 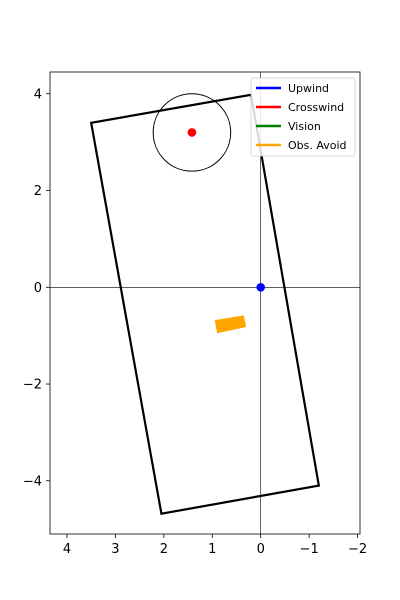 What do you see at coordinates (38, 191) in the screenshot?
I see `y-tick-label-1: 2` at bounding box center [38, 191].